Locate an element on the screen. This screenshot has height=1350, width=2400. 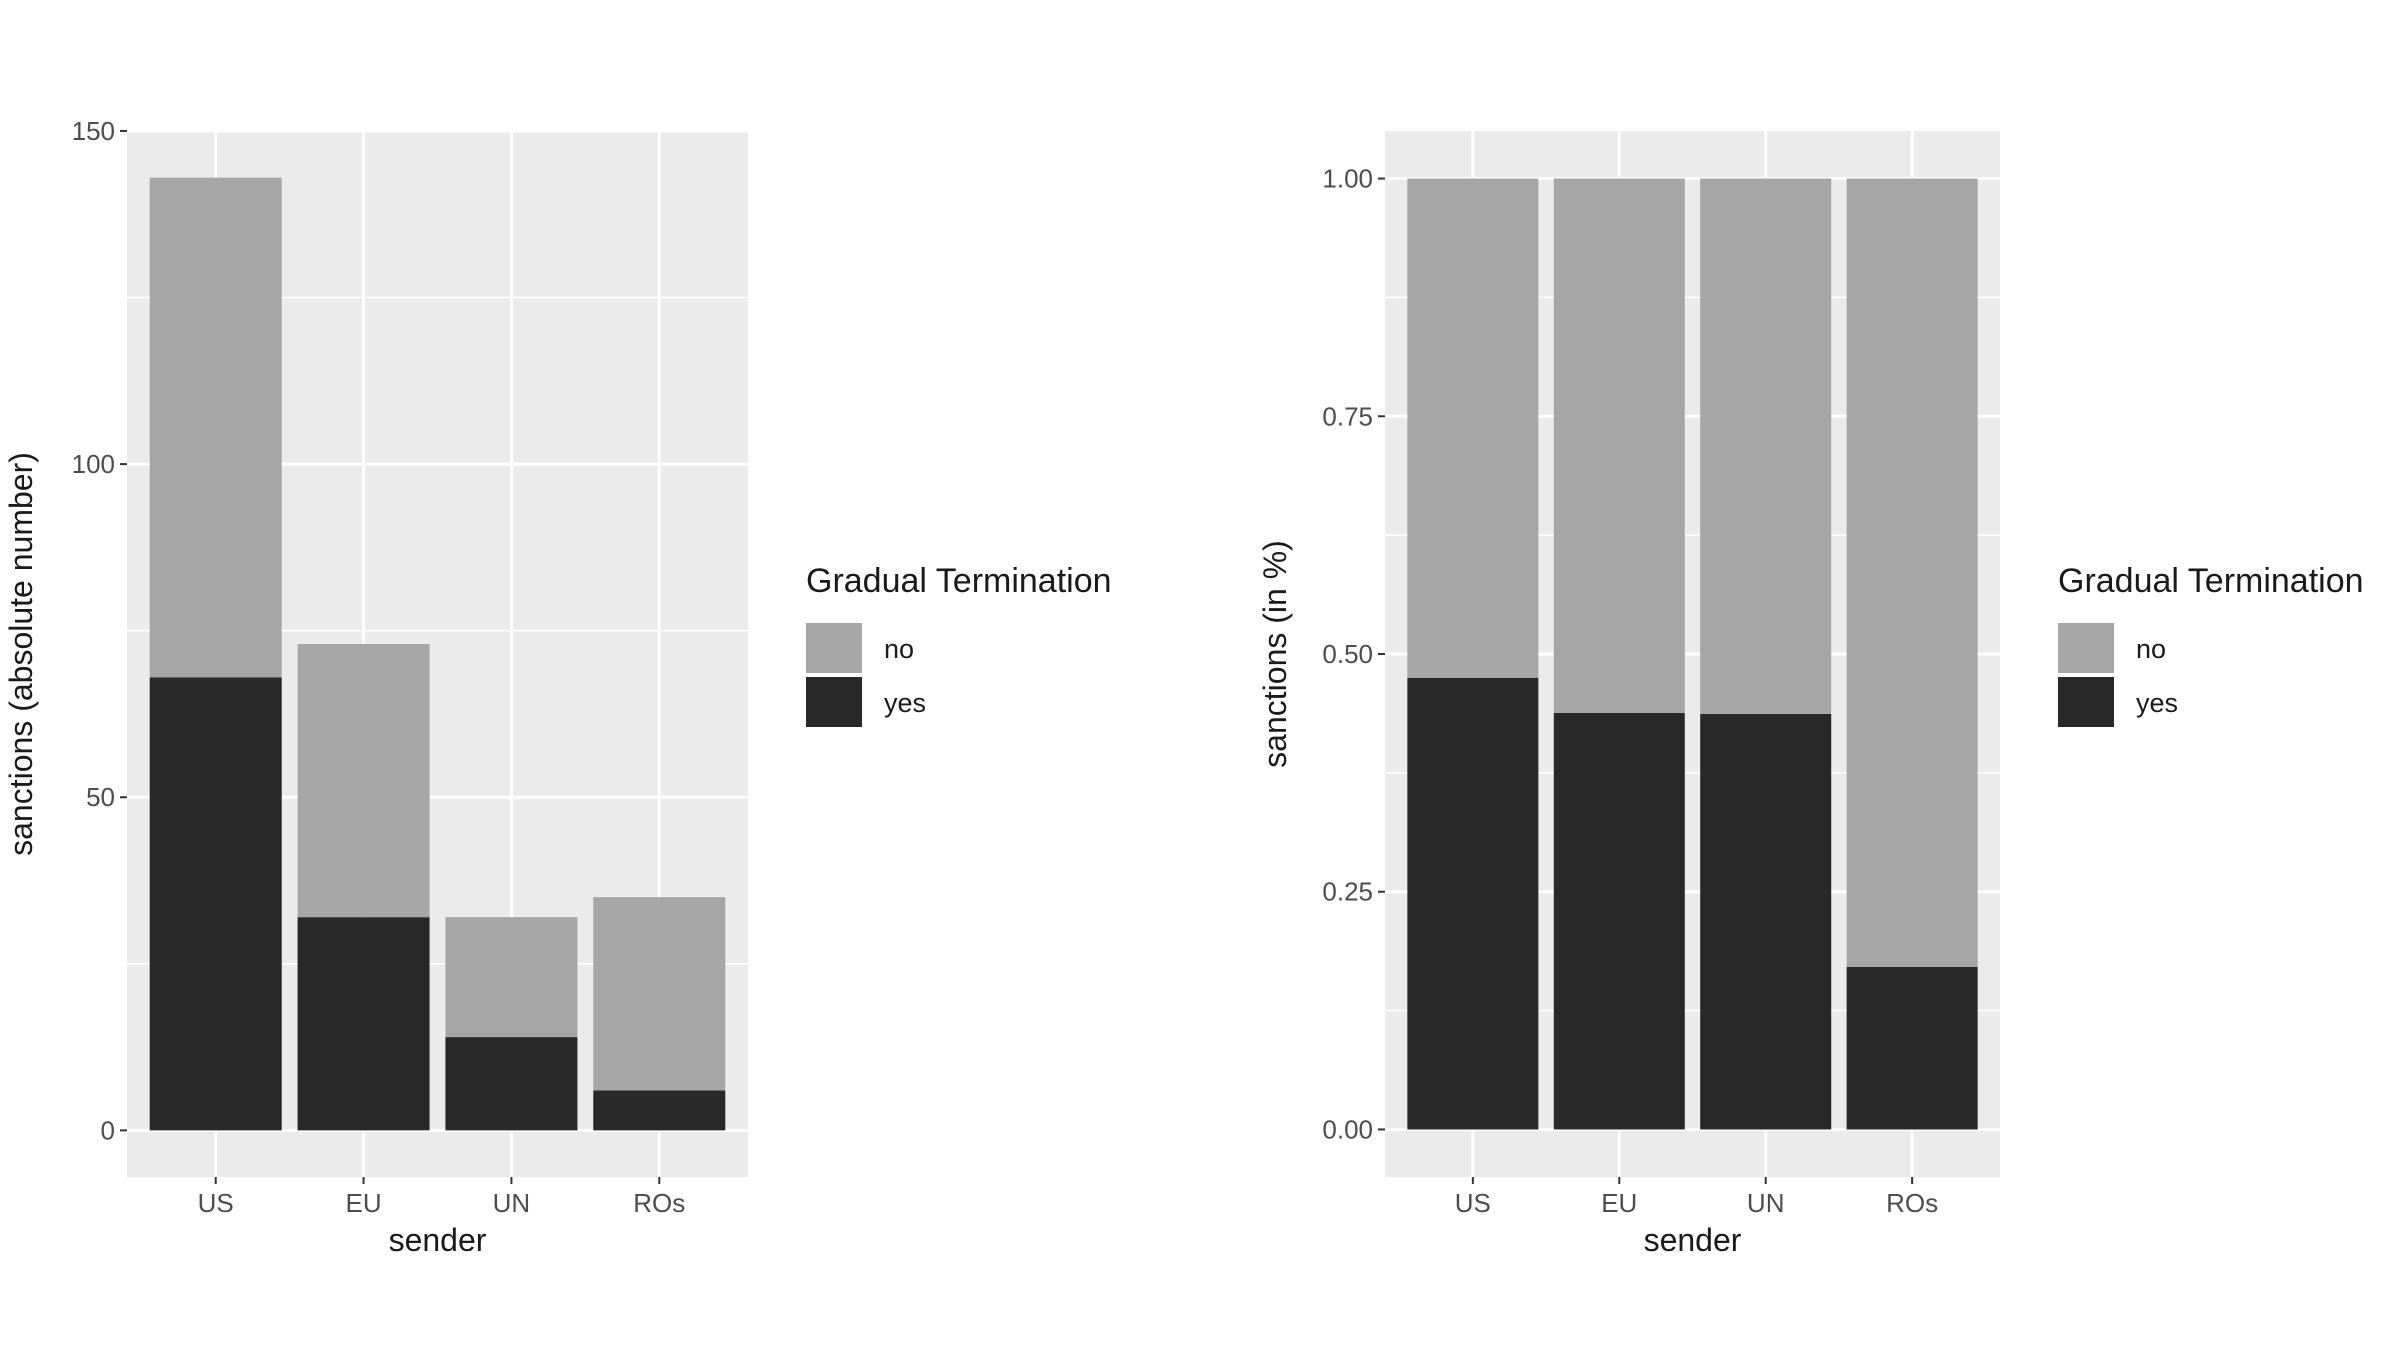
y-tick-label: 50 is located at coordinates (100, 797).